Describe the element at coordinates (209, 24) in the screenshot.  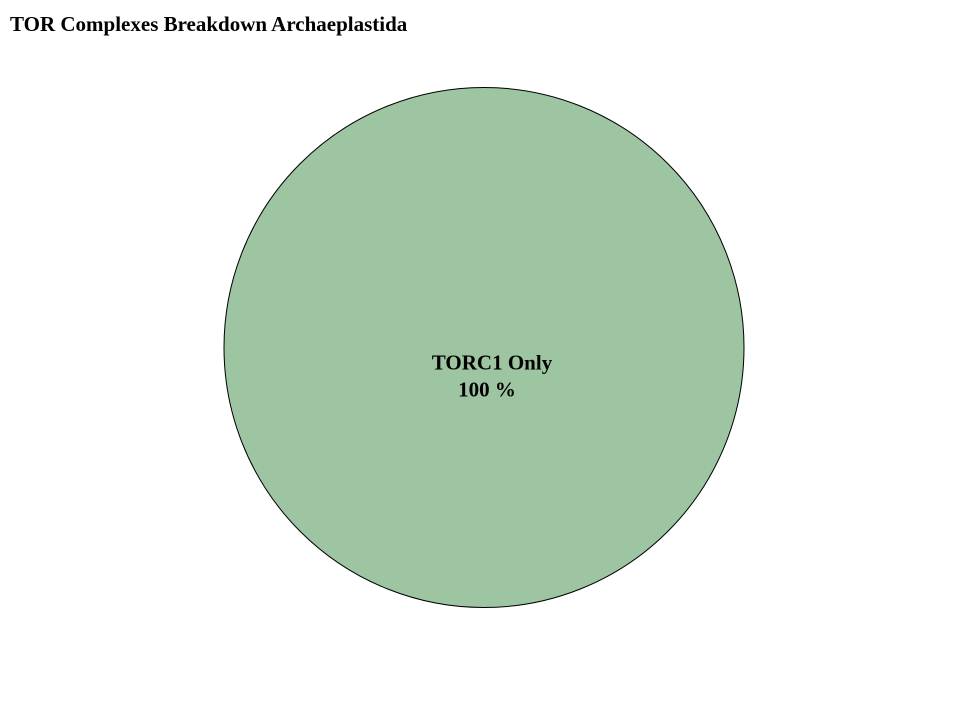
I see `chart-title: TOR Complexes Breakdown Archaeplastida` at that location.